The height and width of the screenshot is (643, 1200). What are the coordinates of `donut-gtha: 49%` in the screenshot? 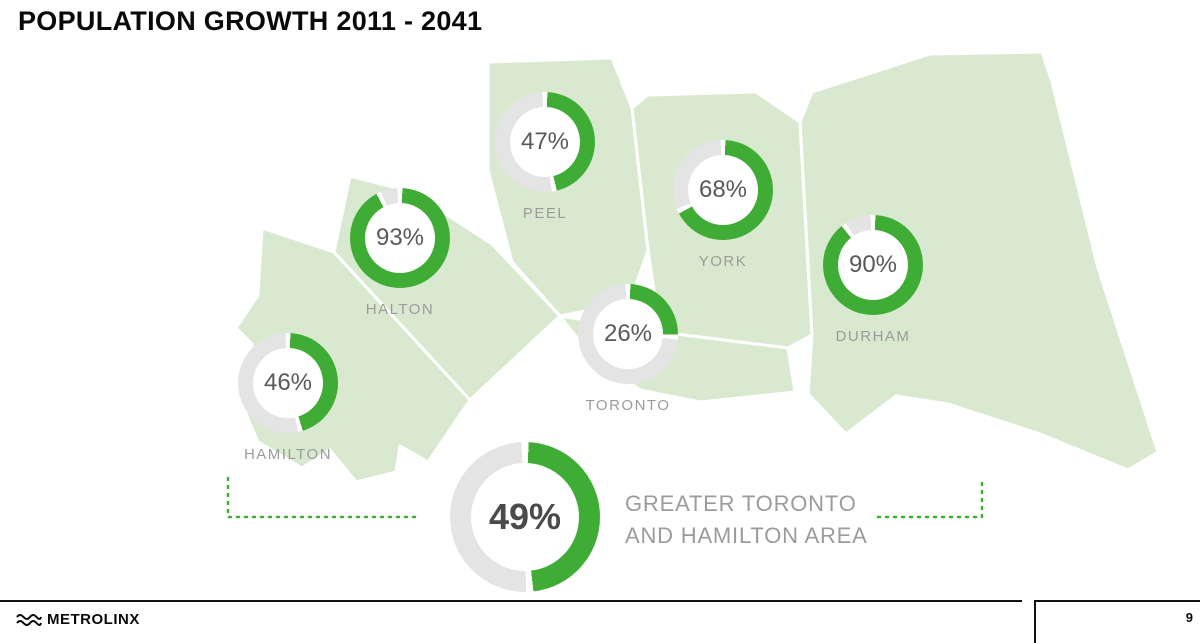 It's located at (525, 517).